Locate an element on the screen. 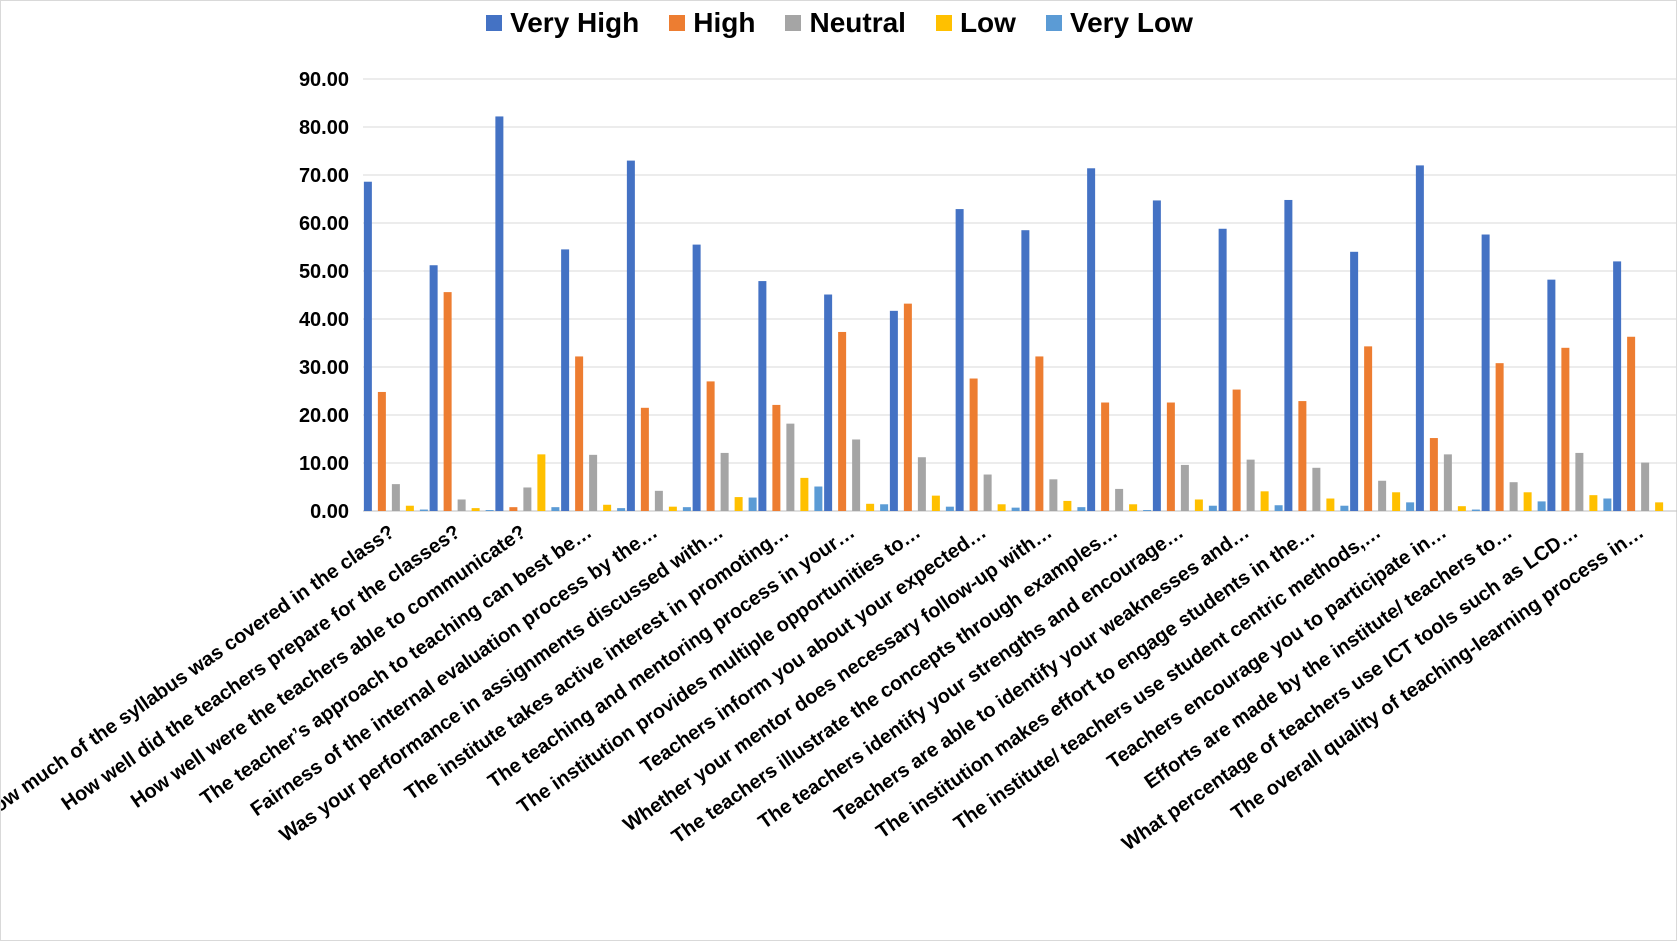  y-tick-label: 20.00 is located at coordinates (324, 416).